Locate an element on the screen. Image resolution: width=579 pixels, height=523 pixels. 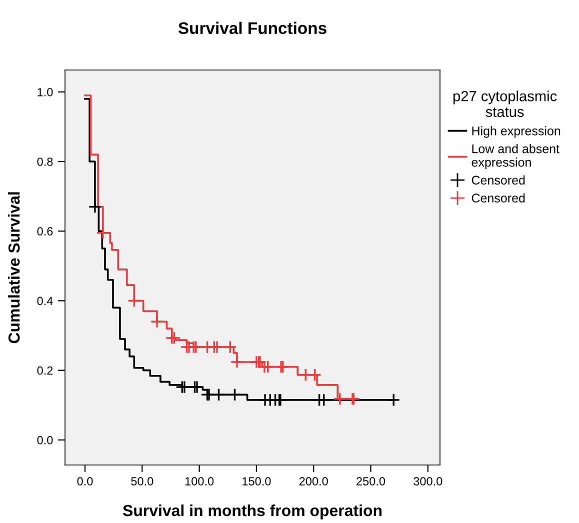
x-tick-label: 300.0 is located at coordinates (428, 481).